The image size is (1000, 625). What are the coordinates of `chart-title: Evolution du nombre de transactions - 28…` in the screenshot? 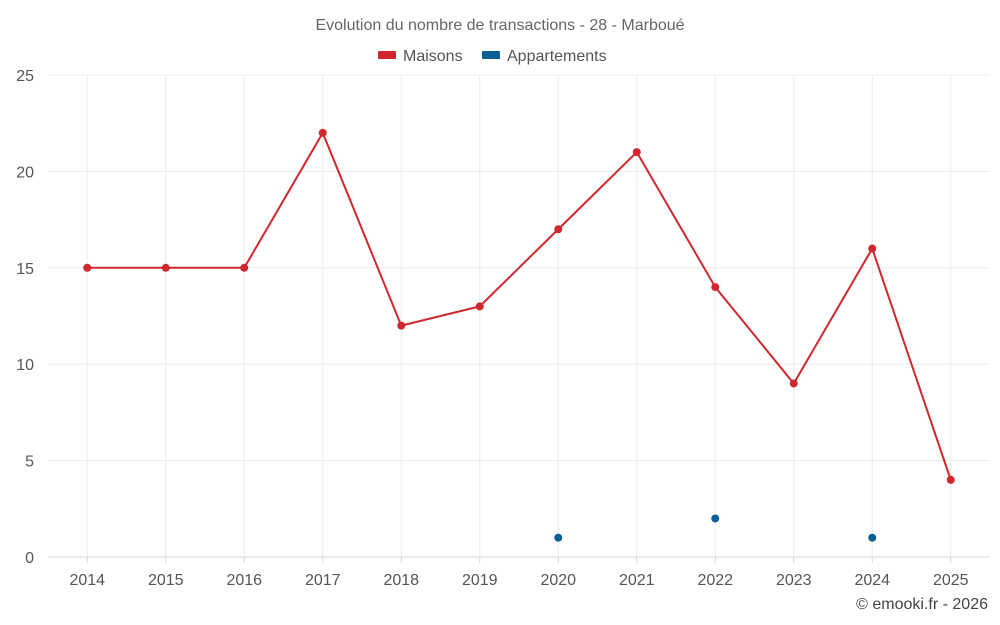 It's located at (499, 25).